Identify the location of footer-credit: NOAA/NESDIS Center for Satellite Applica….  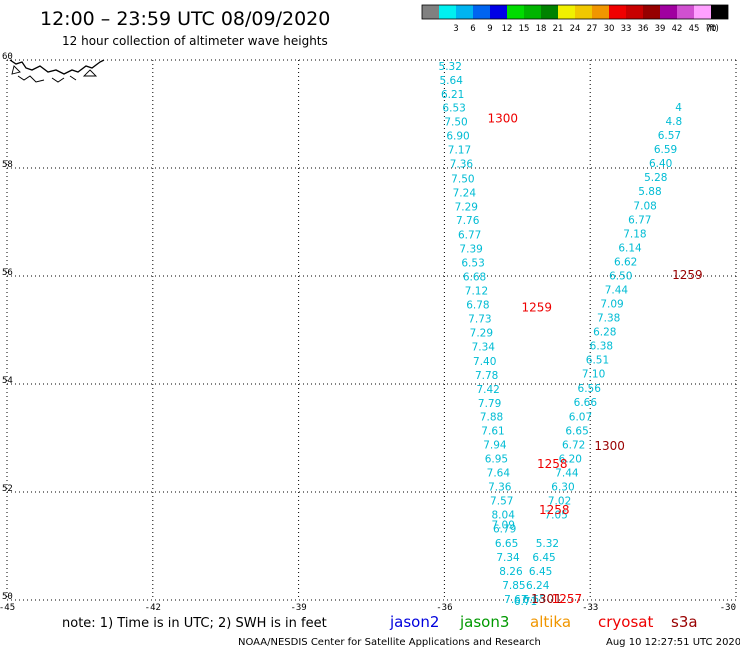
(389, 642).